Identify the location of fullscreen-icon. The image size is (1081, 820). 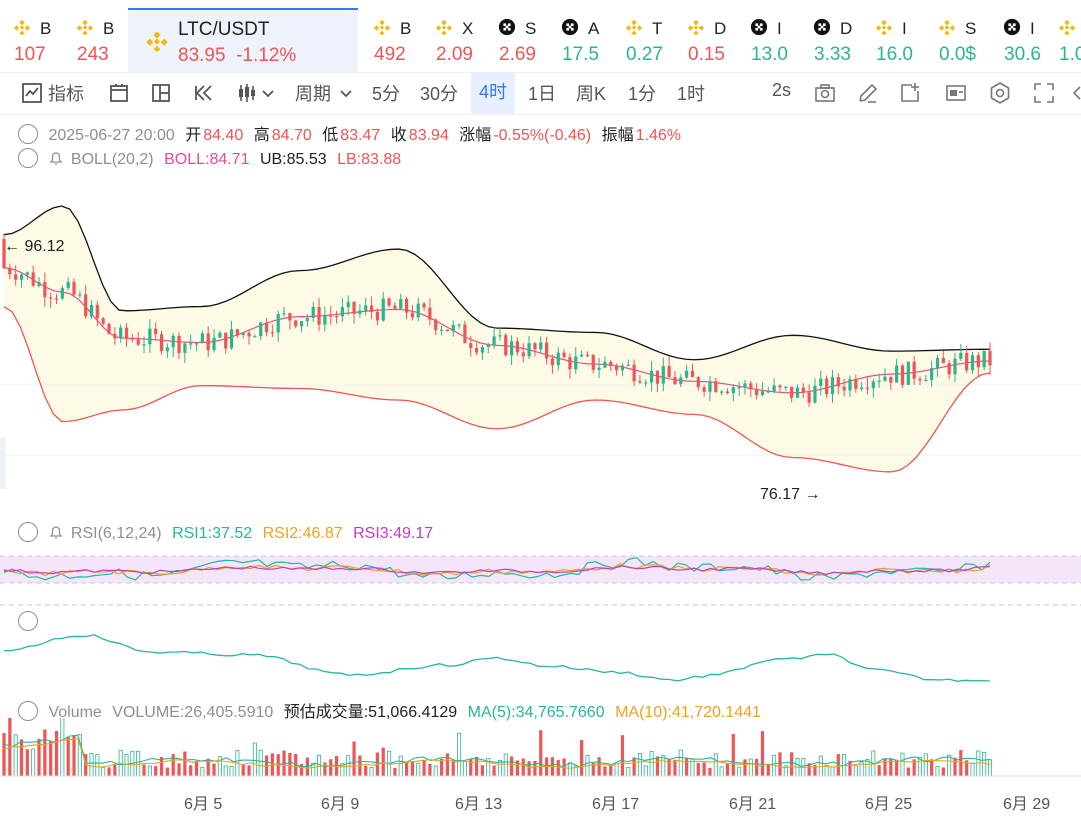
(1044, 93).